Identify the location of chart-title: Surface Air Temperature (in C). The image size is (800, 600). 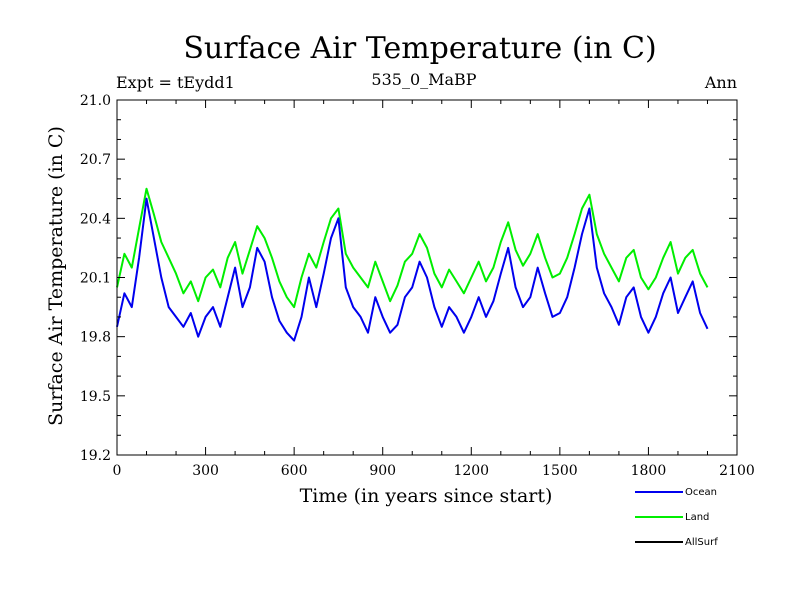
(419, 48).